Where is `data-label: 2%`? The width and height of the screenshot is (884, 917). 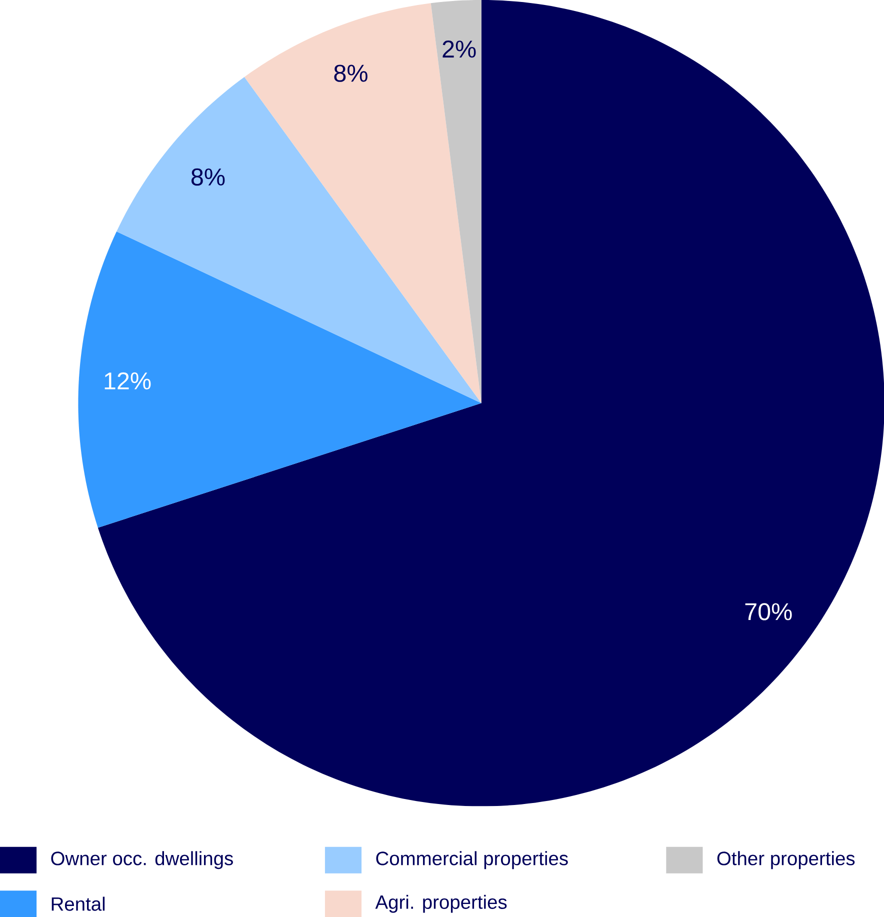 data-label: 2% is located at coordinates (459, 49).